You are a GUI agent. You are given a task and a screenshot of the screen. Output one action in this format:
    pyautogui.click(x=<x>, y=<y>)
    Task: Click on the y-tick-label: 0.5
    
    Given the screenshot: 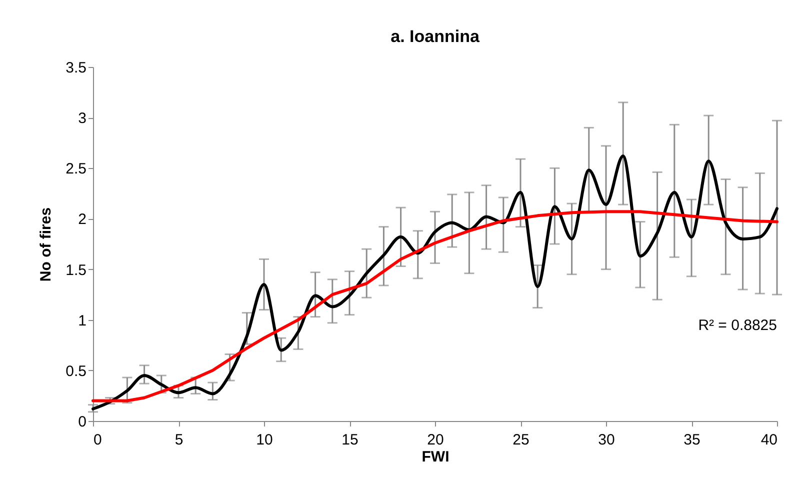 What is the action you would take?
    pyautogui.click(x=76, y=371)
    